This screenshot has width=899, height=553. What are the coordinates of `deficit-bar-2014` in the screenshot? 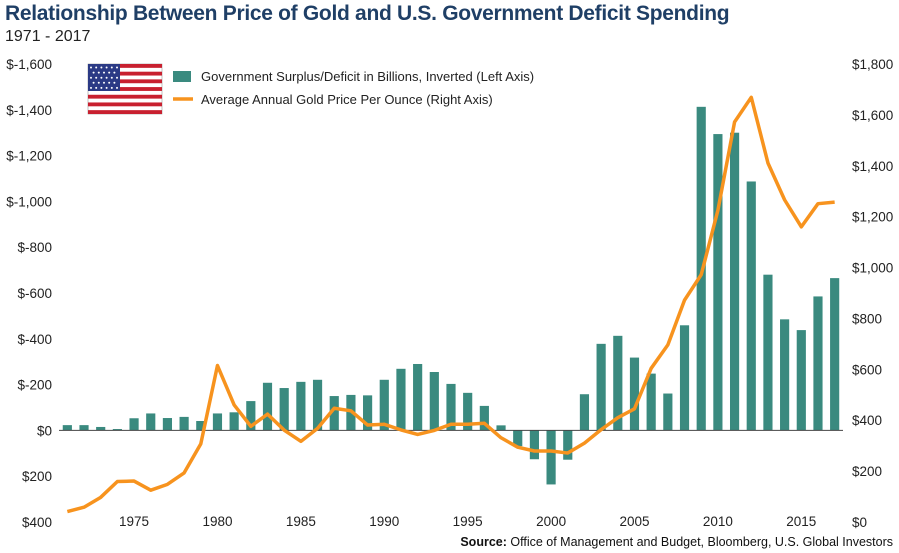 It's located at (785, 375).